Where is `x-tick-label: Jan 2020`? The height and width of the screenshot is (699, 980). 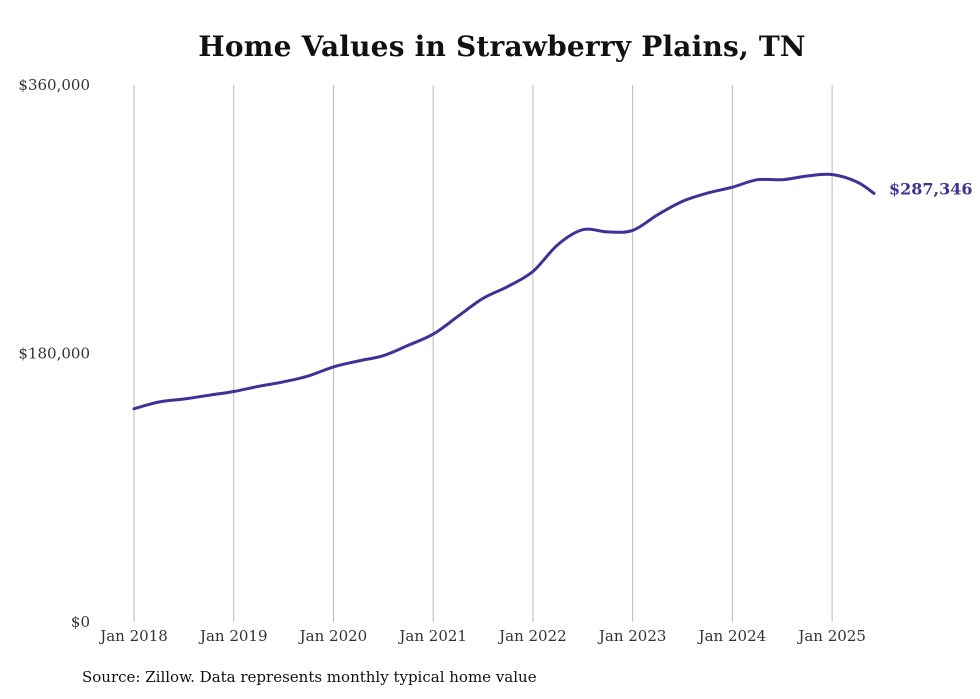 x-tick-label: Jan 2020 is located at coordinates (333, 636).